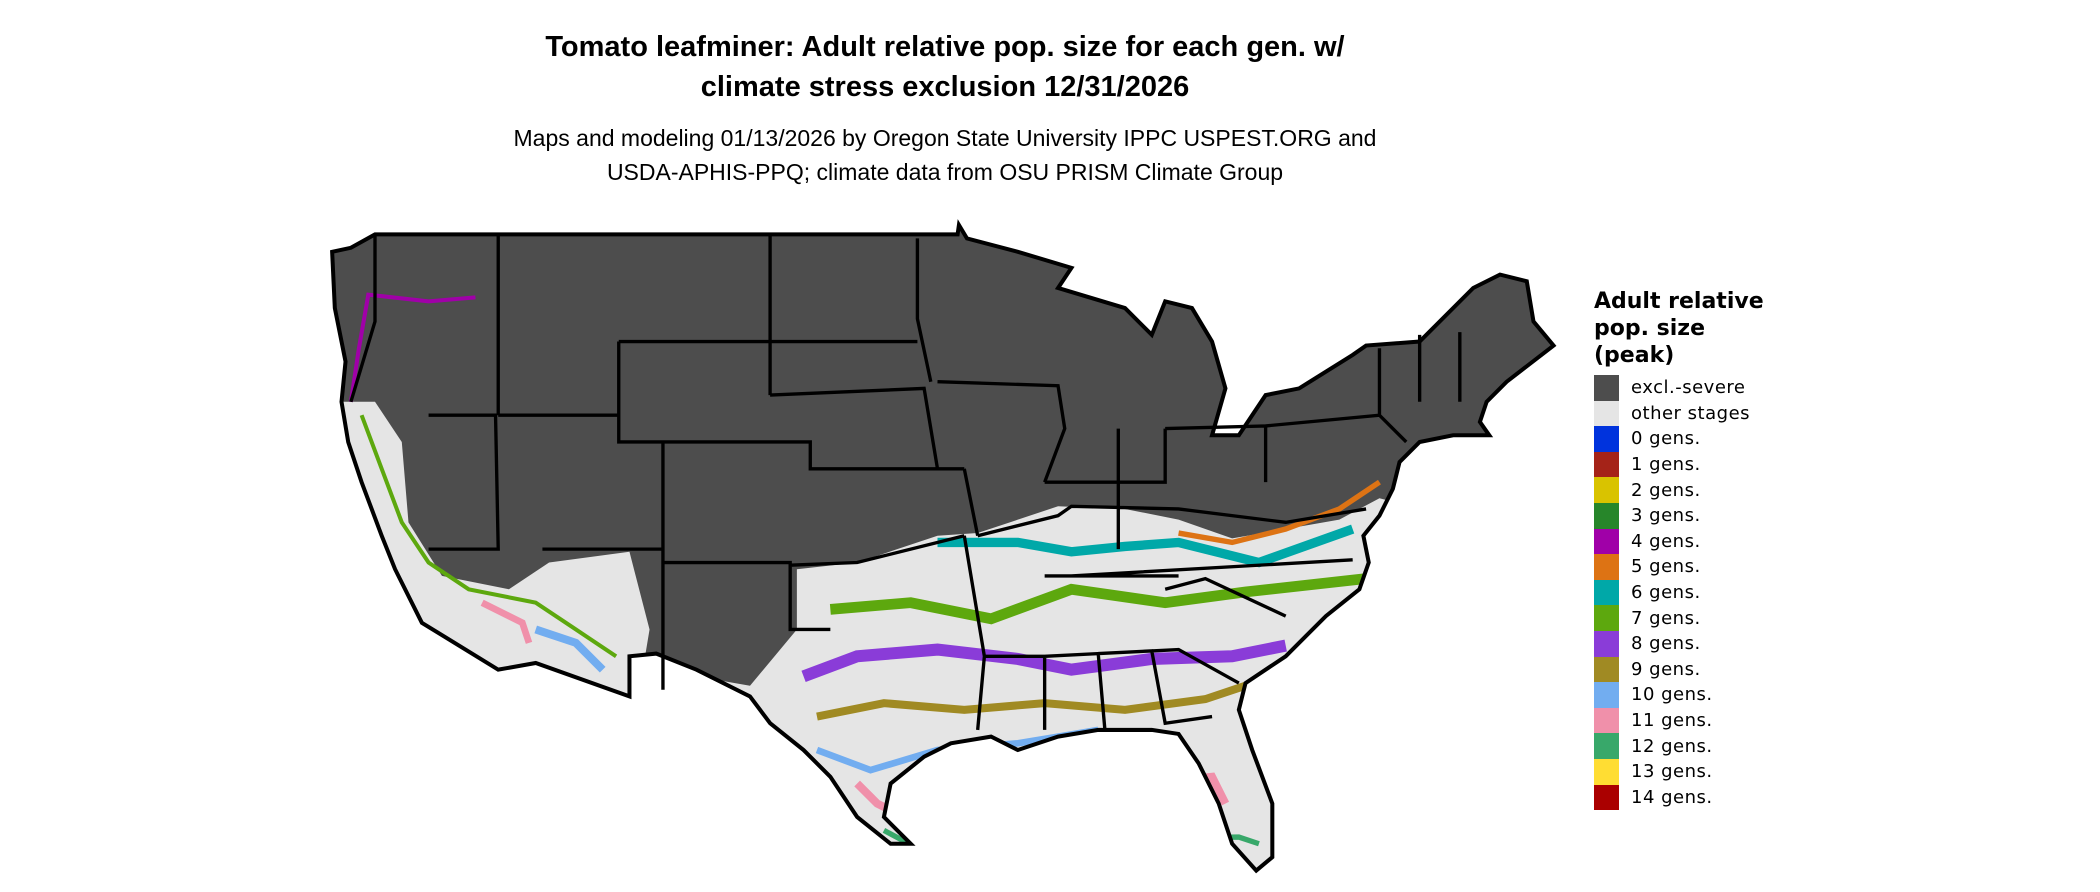  What do you see at coordinates (1666, 669) in the screenshot?
I see `legend-label: 9 gens.` at bounding box center [1666, 669].